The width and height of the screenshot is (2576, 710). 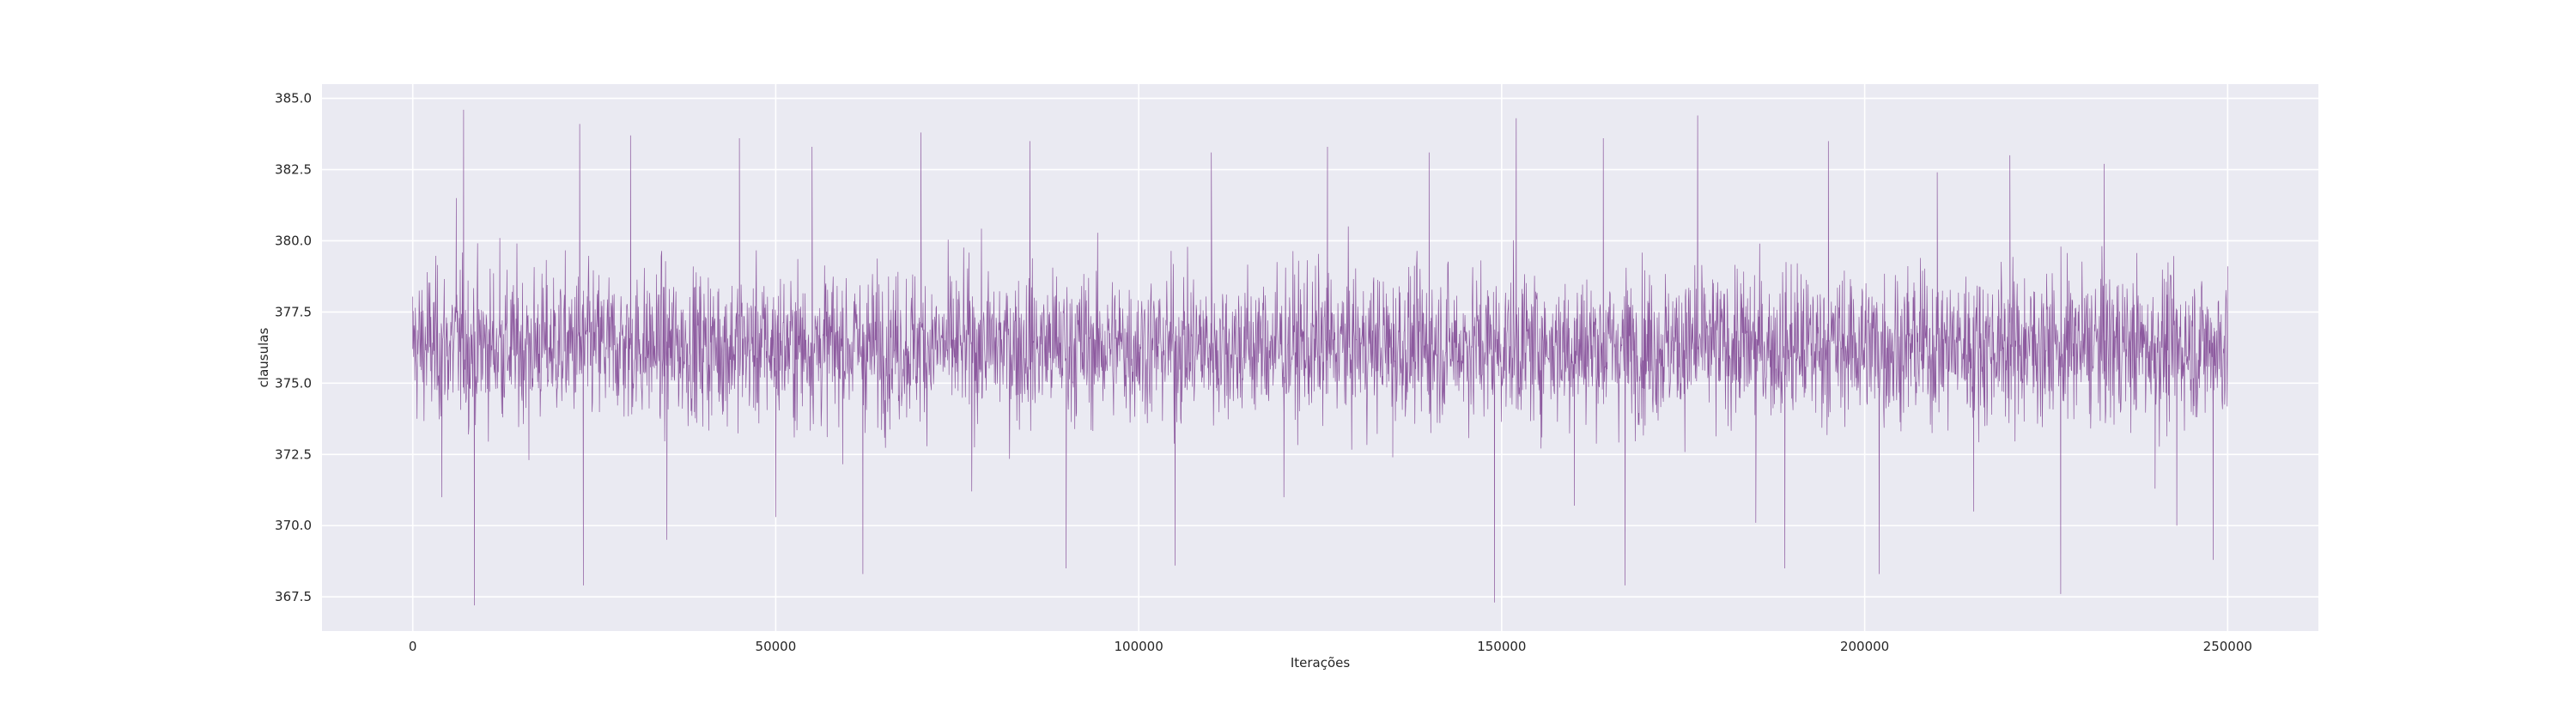 I want to click on x-tick-label: 200000, so click(x=1865, y=646).